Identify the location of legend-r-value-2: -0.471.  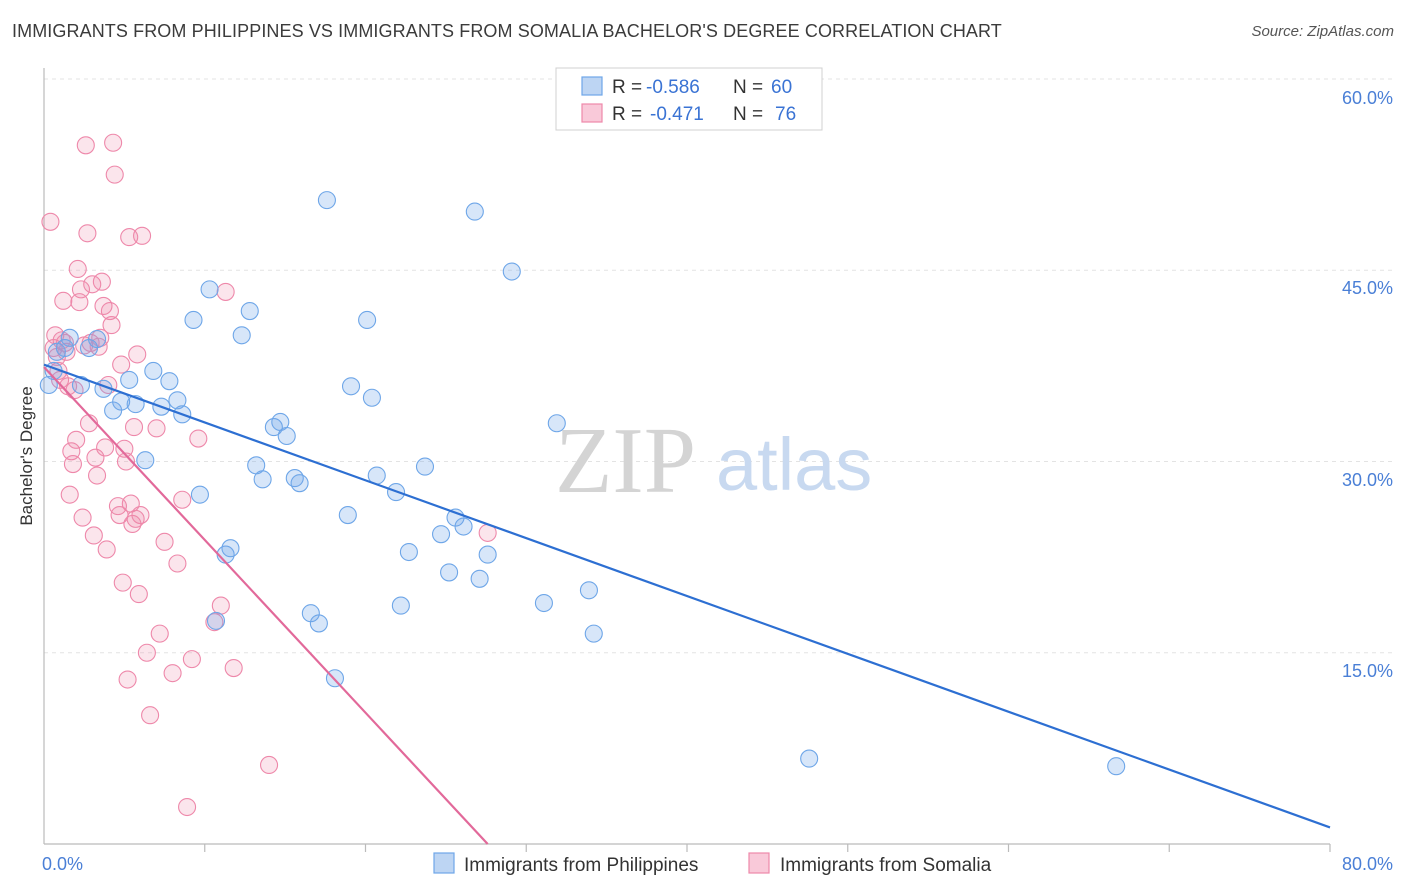
(677, 114).